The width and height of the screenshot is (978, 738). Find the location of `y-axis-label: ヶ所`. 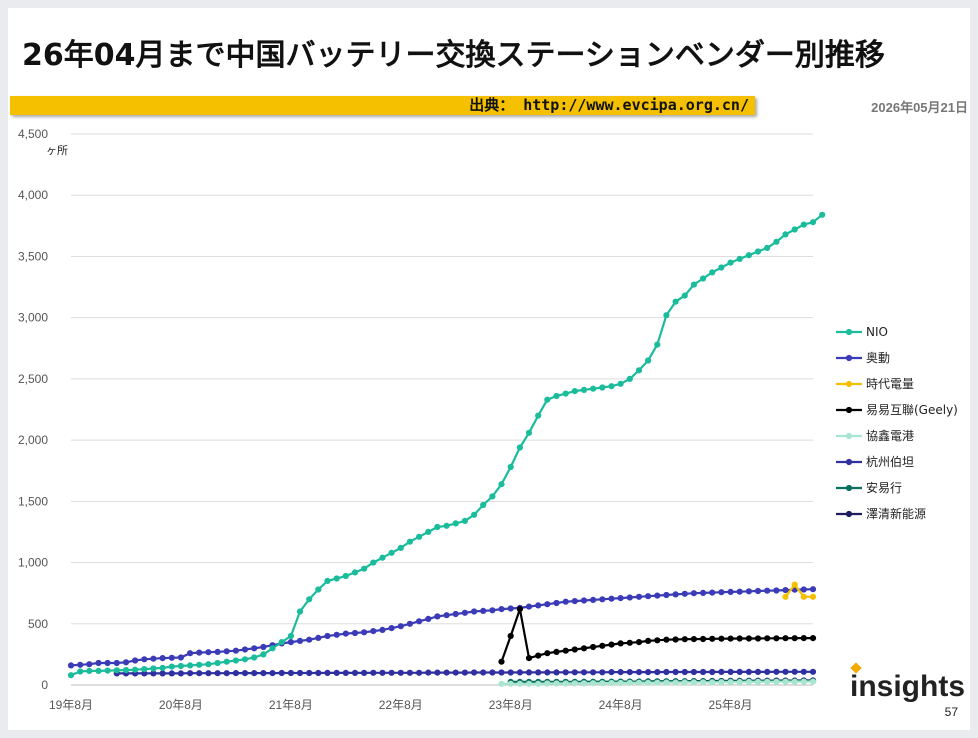

y-axis-label: ヶ所 is located at coordinates (57, 150).